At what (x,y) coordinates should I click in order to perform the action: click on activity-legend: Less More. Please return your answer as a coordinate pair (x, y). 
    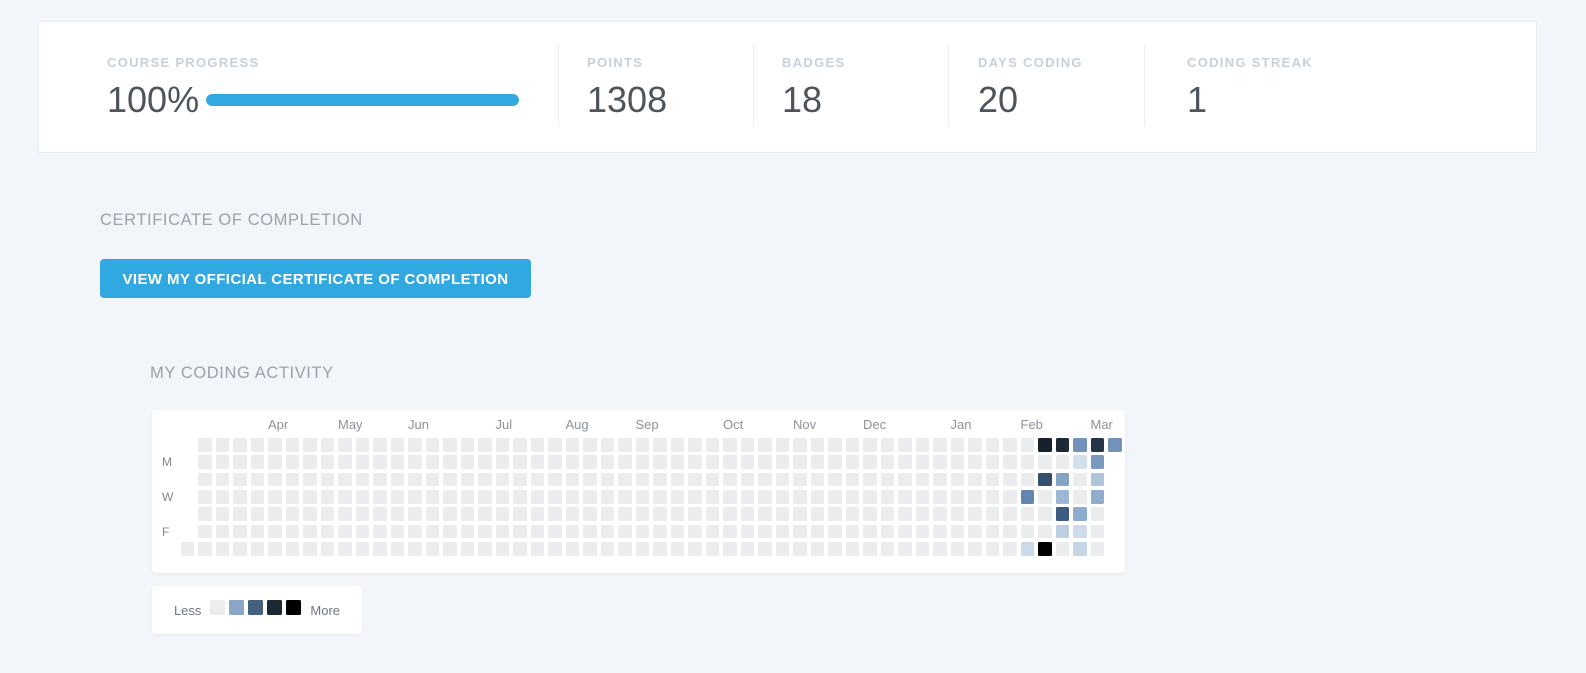
    Looking at the image, I should click on (257, 610).